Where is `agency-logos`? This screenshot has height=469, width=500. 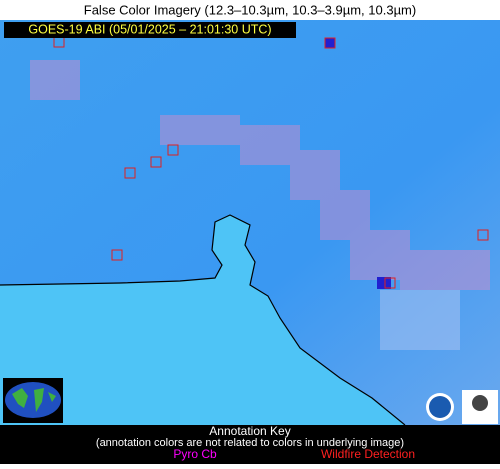 agency-logos is located at coordinates (462, 407).